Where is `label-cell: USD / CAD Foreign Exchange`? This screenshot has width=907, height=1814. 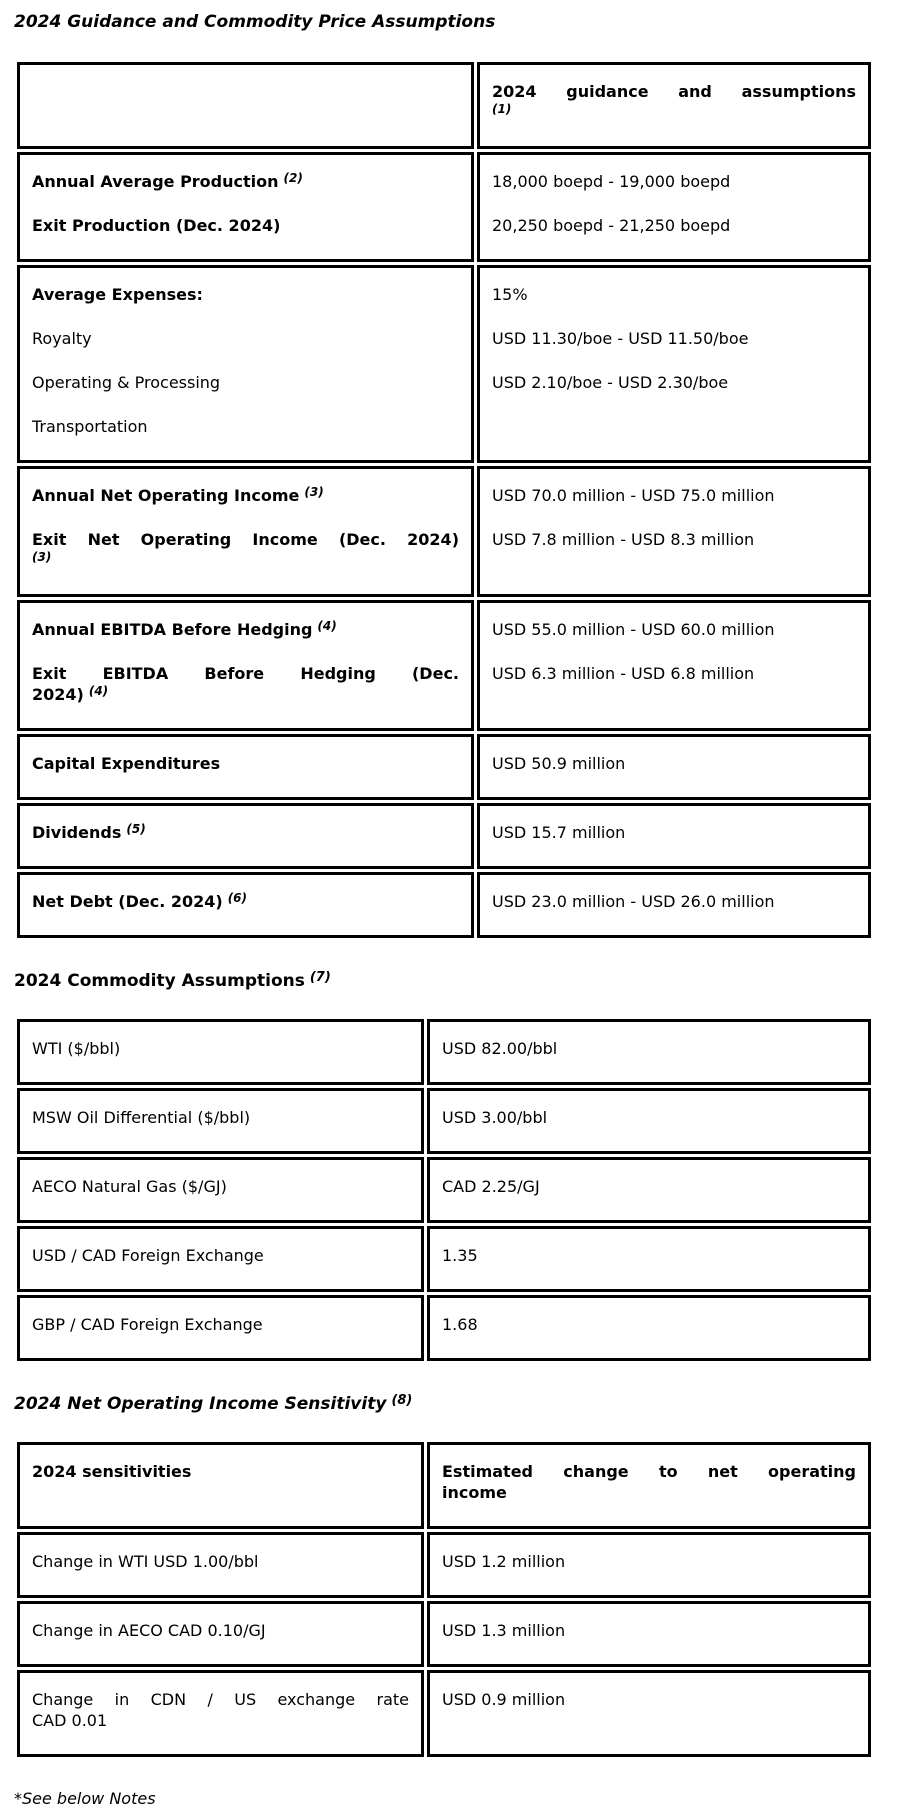 label-cell: USD / CAD Foreign Exchange is located at coordinates (220, 1259).